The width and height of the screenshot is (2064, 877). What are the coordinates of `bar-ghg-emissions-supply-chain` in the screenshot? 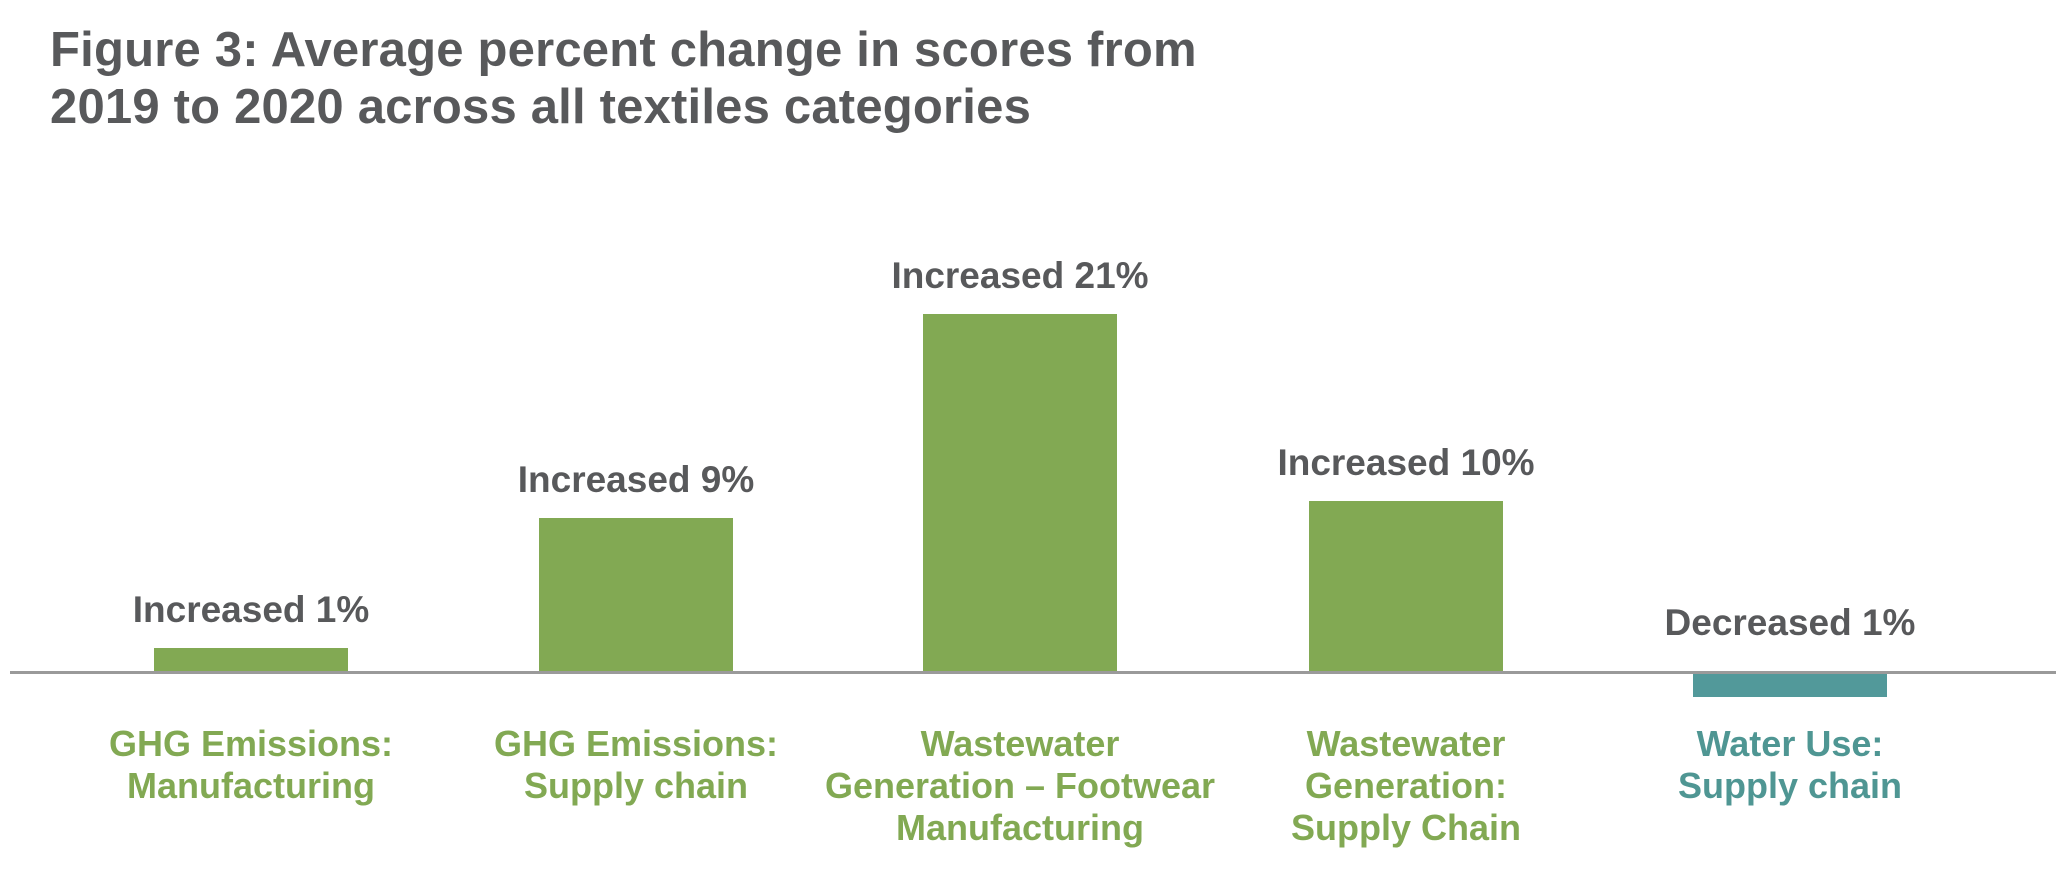 It's located at (636, 594).